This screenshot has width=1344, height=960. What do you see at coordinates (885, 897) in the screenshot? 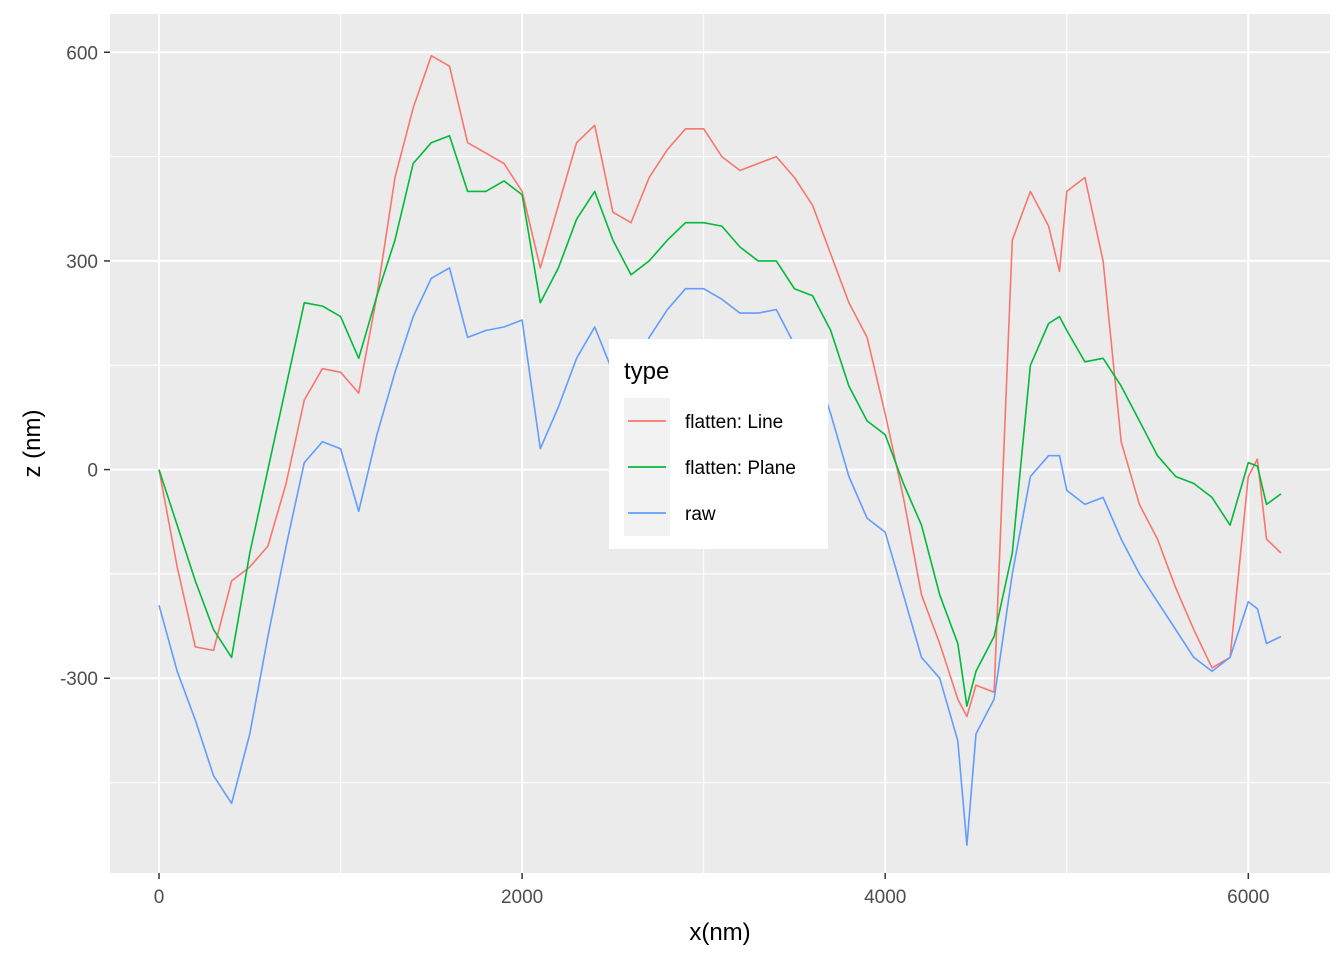
I see `x-tick-label: 4000` at bounding box center [885, 897].